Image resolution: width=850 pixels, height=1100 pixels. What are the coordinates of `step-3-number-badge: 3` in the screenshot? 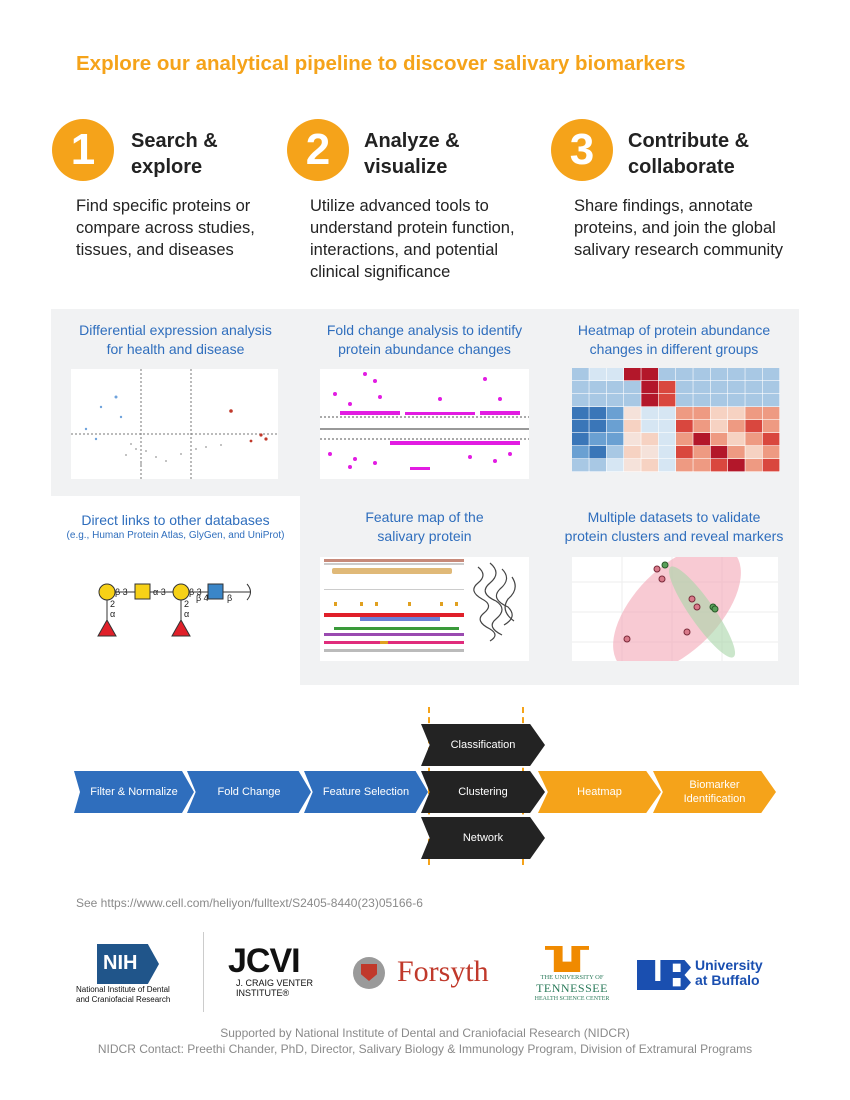 It's located at (582, 150).